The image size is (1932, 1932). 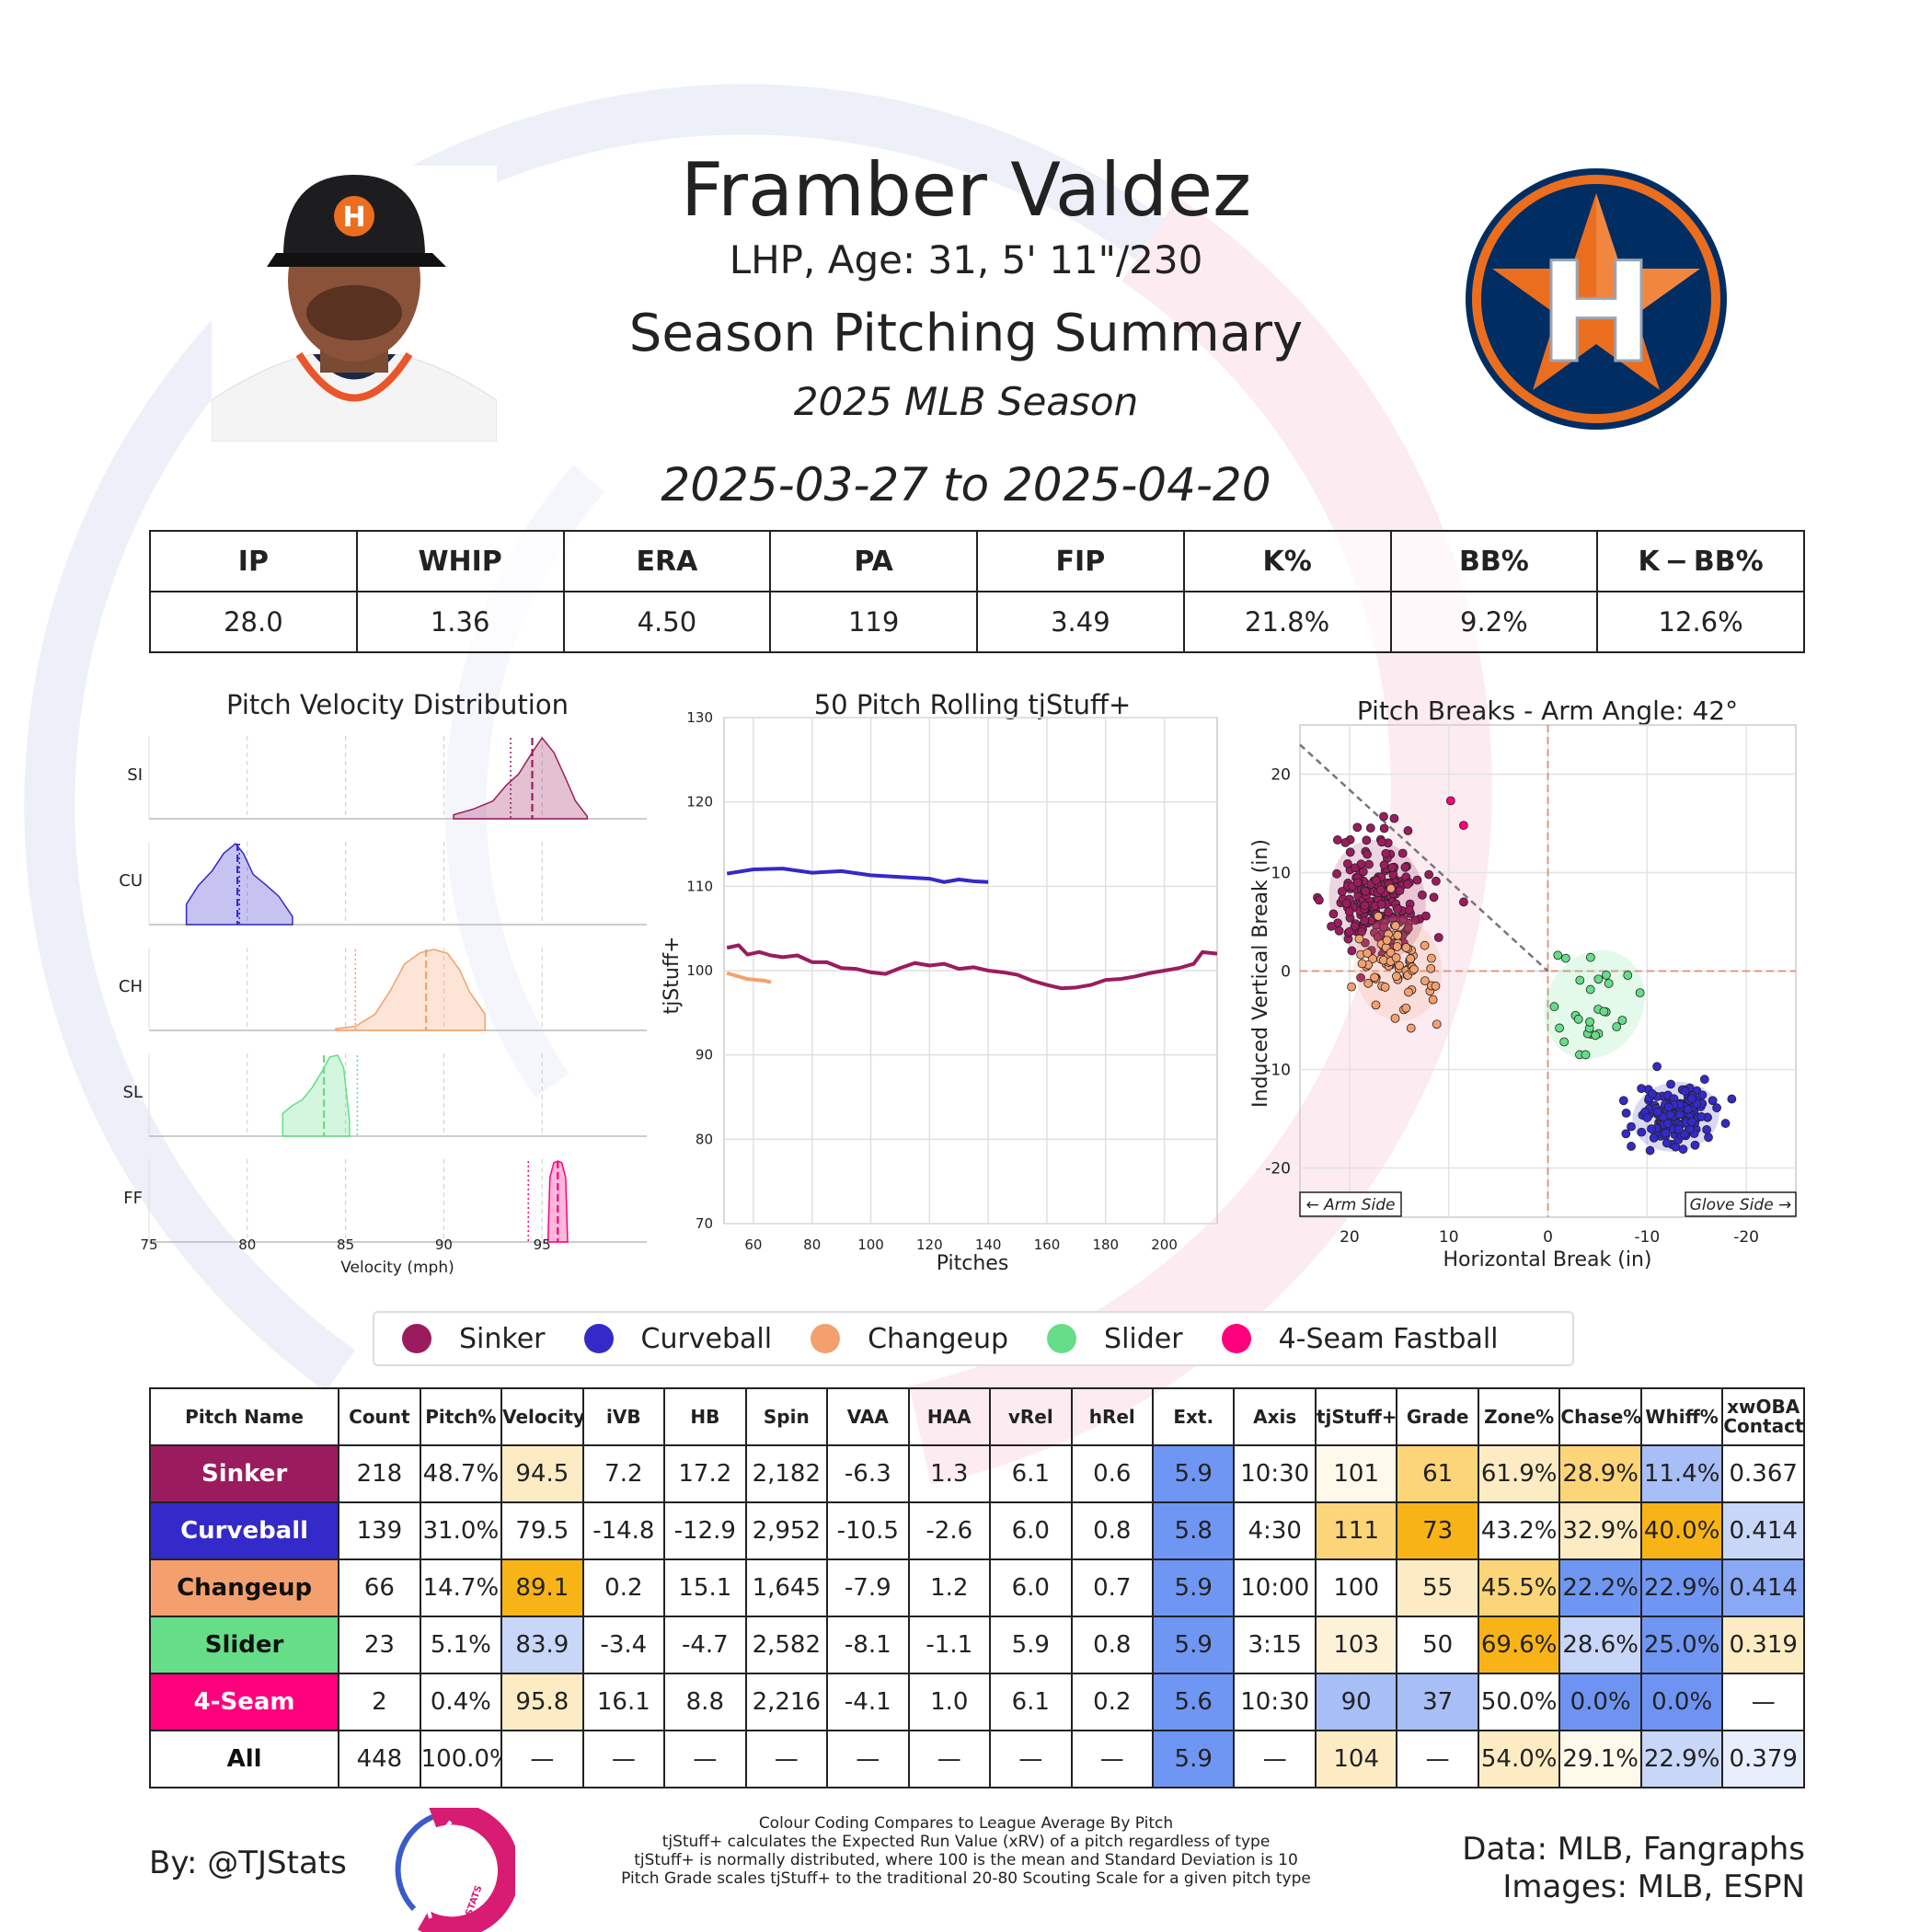 What do you see at coordinates (244, 1587) in the screenshot?
I see `pitch-name-cell: Changeup` at bounding box center [244, 1587].